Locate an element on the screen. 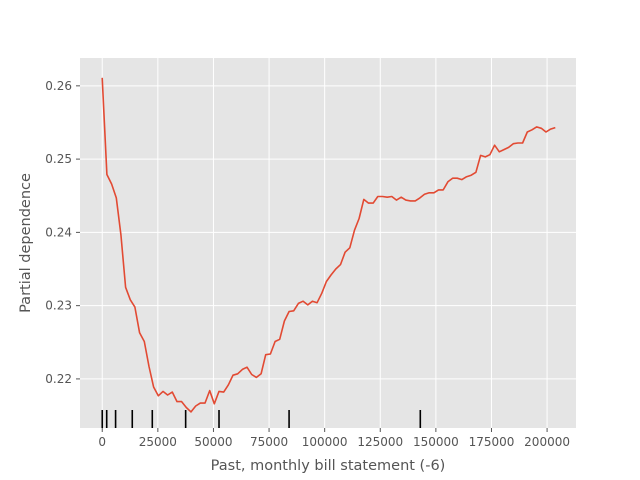  x-axis-label: Past, monthly bill statement (-6) is located at coordinates (328, 466).